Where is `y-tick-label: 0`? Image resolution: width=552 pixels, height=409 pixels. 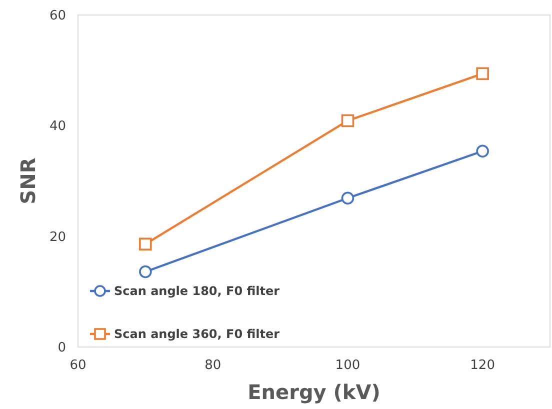 y-tick-label: 0 is located at coordinates (62, 348).